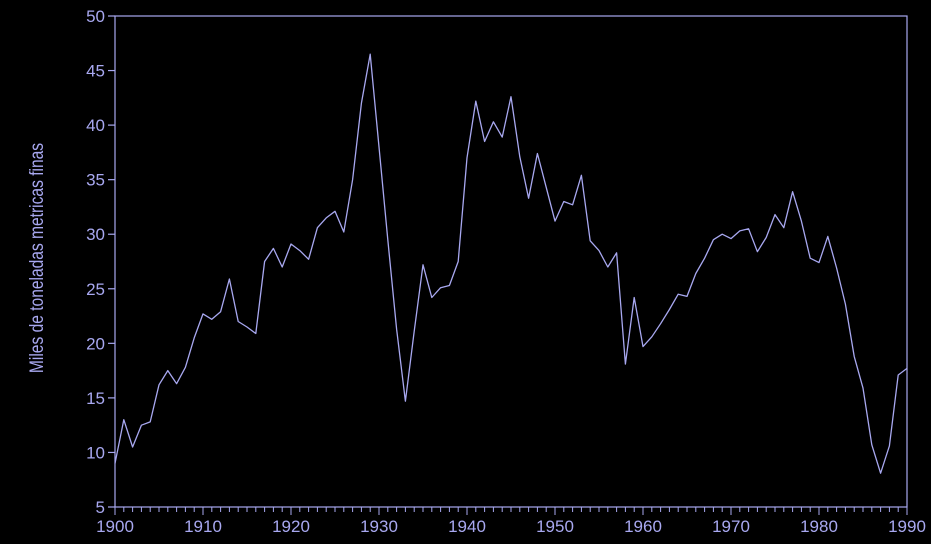  Describe the element at coordinates (511, 521) in the screenshot. I see `x-axis-ticks: 1900 1910 1920 1930 1940 1950 1960 1970 1980 1990` at that location.